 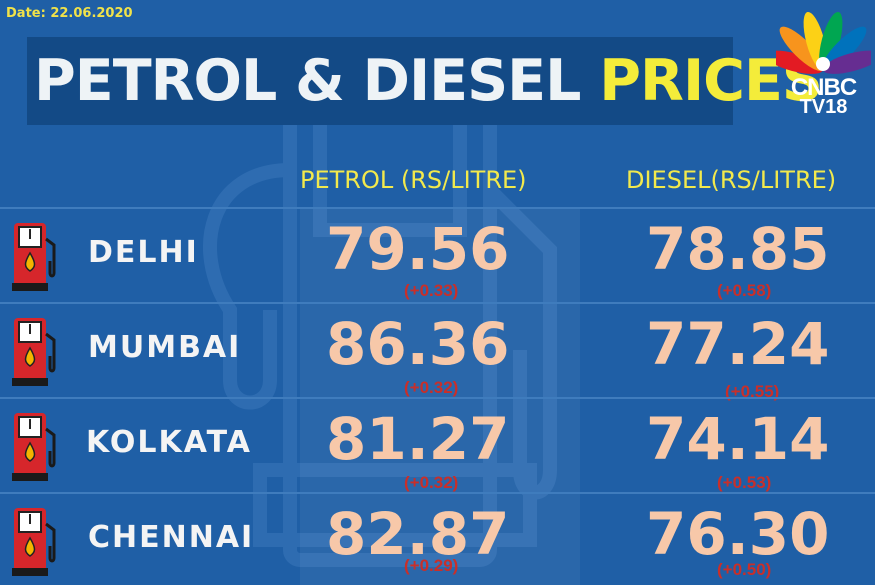 What do you see at coordinates (738, 344) in the screenshot?
I see `diesel-price: 77.24` at bounding box center [738, 344].